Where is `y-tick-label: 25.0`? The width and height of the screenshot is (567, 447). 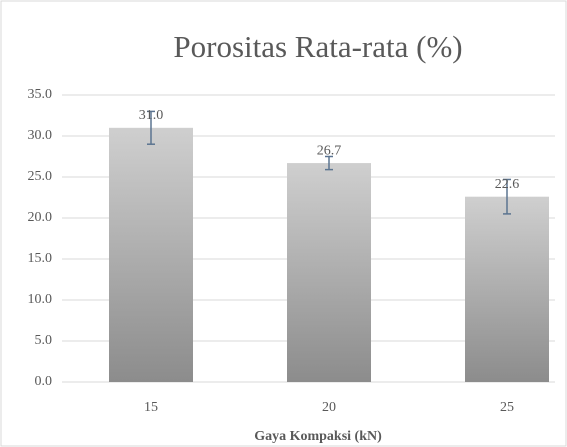 y-tick-label: 25.0 is located at coordinates (40, 176).